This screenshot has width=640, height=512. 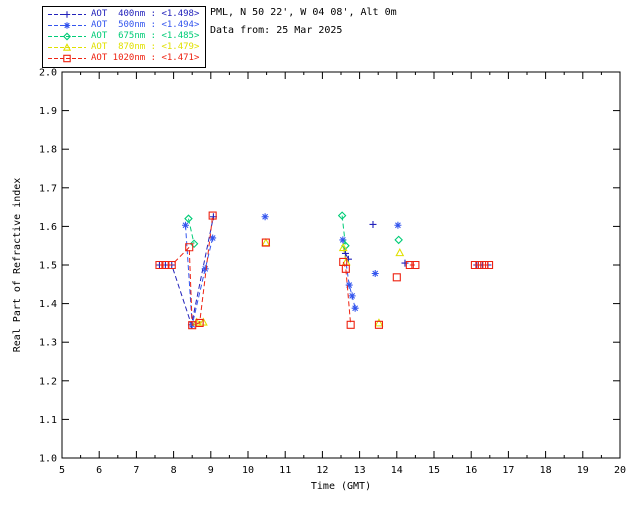 I want to click on svg-text: 13, so click(x=360, y=470).